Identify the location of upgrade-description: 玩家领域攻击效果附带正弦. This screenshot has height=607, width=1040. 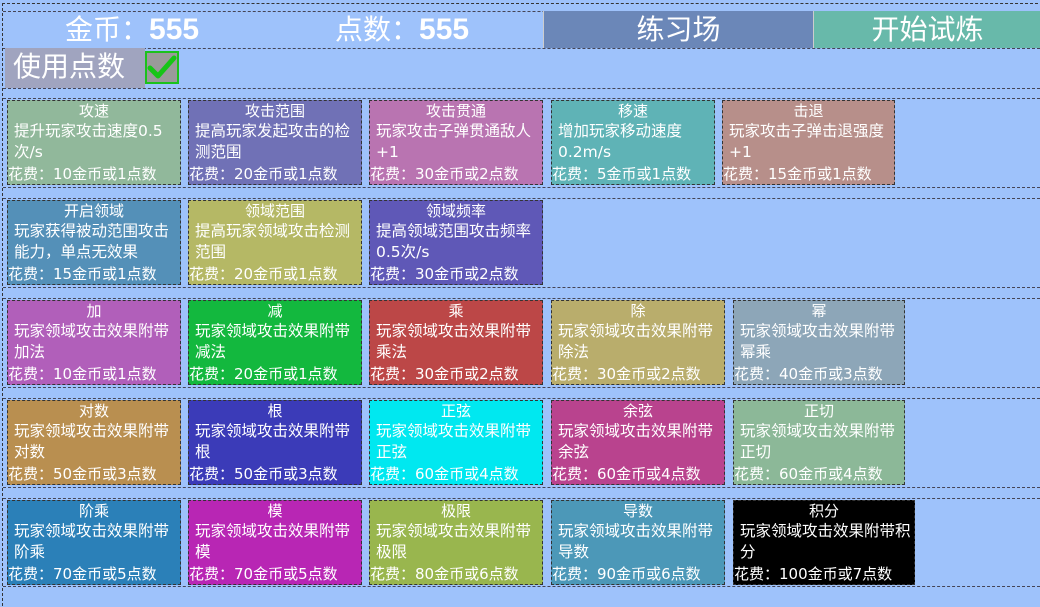
(454, 441).